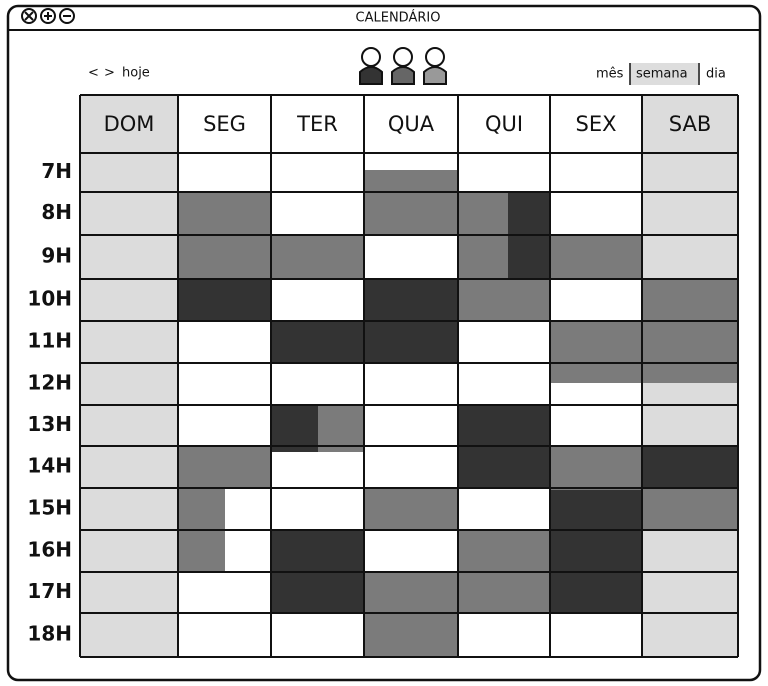 This screenshot has height=686, width=768. What do you see at coordinates (690, 124) in the screenshot?
I see `day-header: SAB` at bounding box center [690, 124].